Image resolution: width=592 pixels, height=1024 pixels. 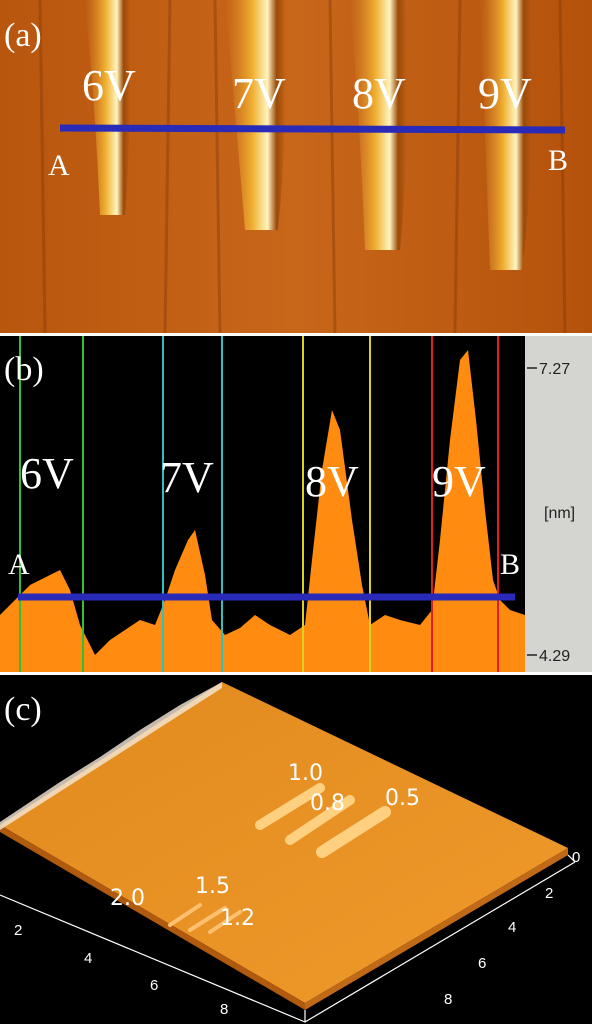 What do you see at coordinates (237, 918) in the screenshot?
I see `line-label: 1.2` at bounding box center [237, 918].